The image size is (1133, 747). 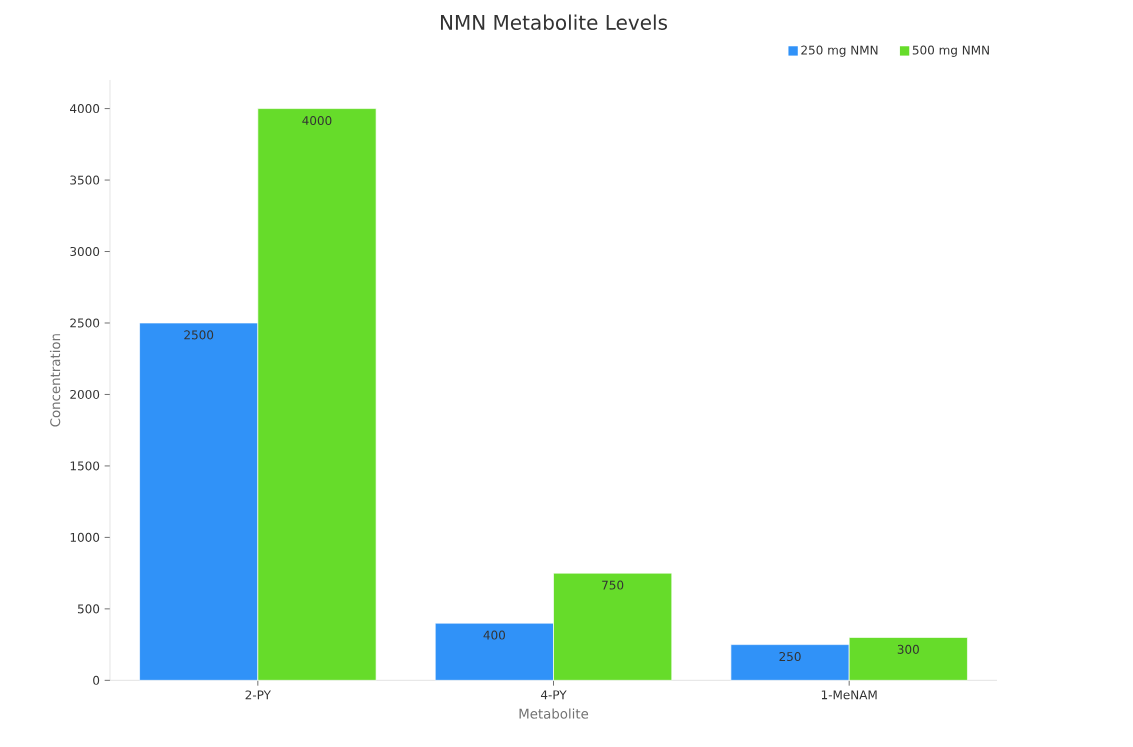 What do you see at coordinates (85, 109) in the screenshot?
I see `y-tick-label: 4000` at bounding box center [85, 109].